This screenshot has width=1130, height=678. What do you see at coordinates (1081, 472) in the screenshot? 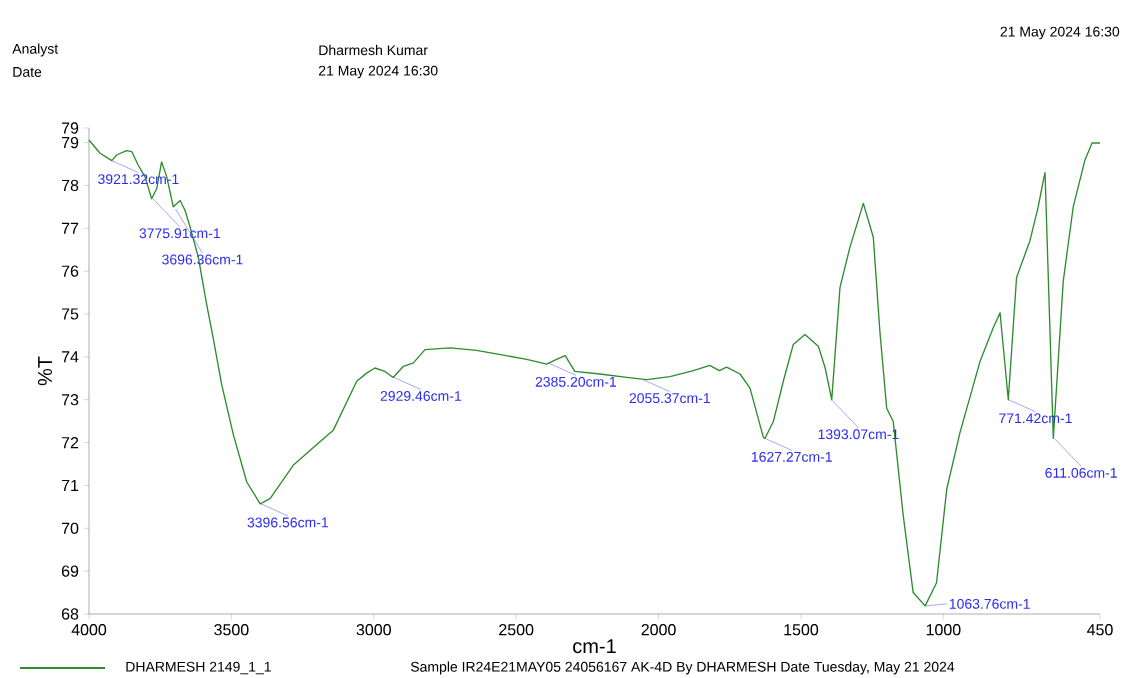
I see `annotation: 611.06cm-1` at bounding box center [1081, 472].